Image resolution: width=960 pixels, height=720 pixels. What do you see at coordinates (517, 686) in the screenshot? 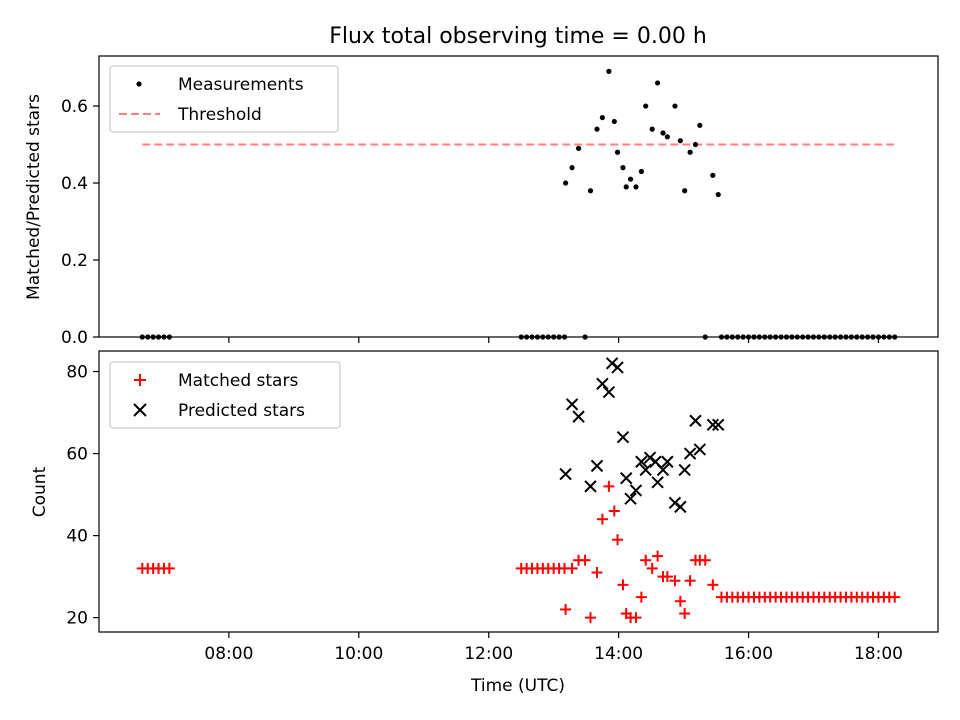
I see `x-axis-label: Time (UTC)` at bounding box center [517, 686].